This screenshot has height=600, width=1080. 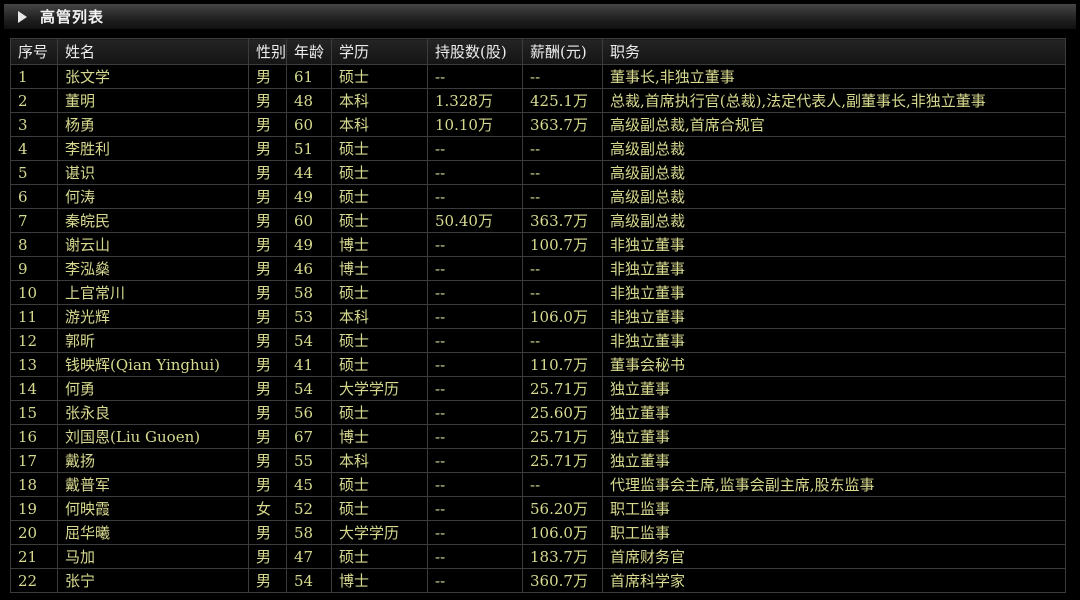 What do you see at coordinates (34, 100) in the screenshot?
I see `cell-index: 2` at bounding box center [34, 100].